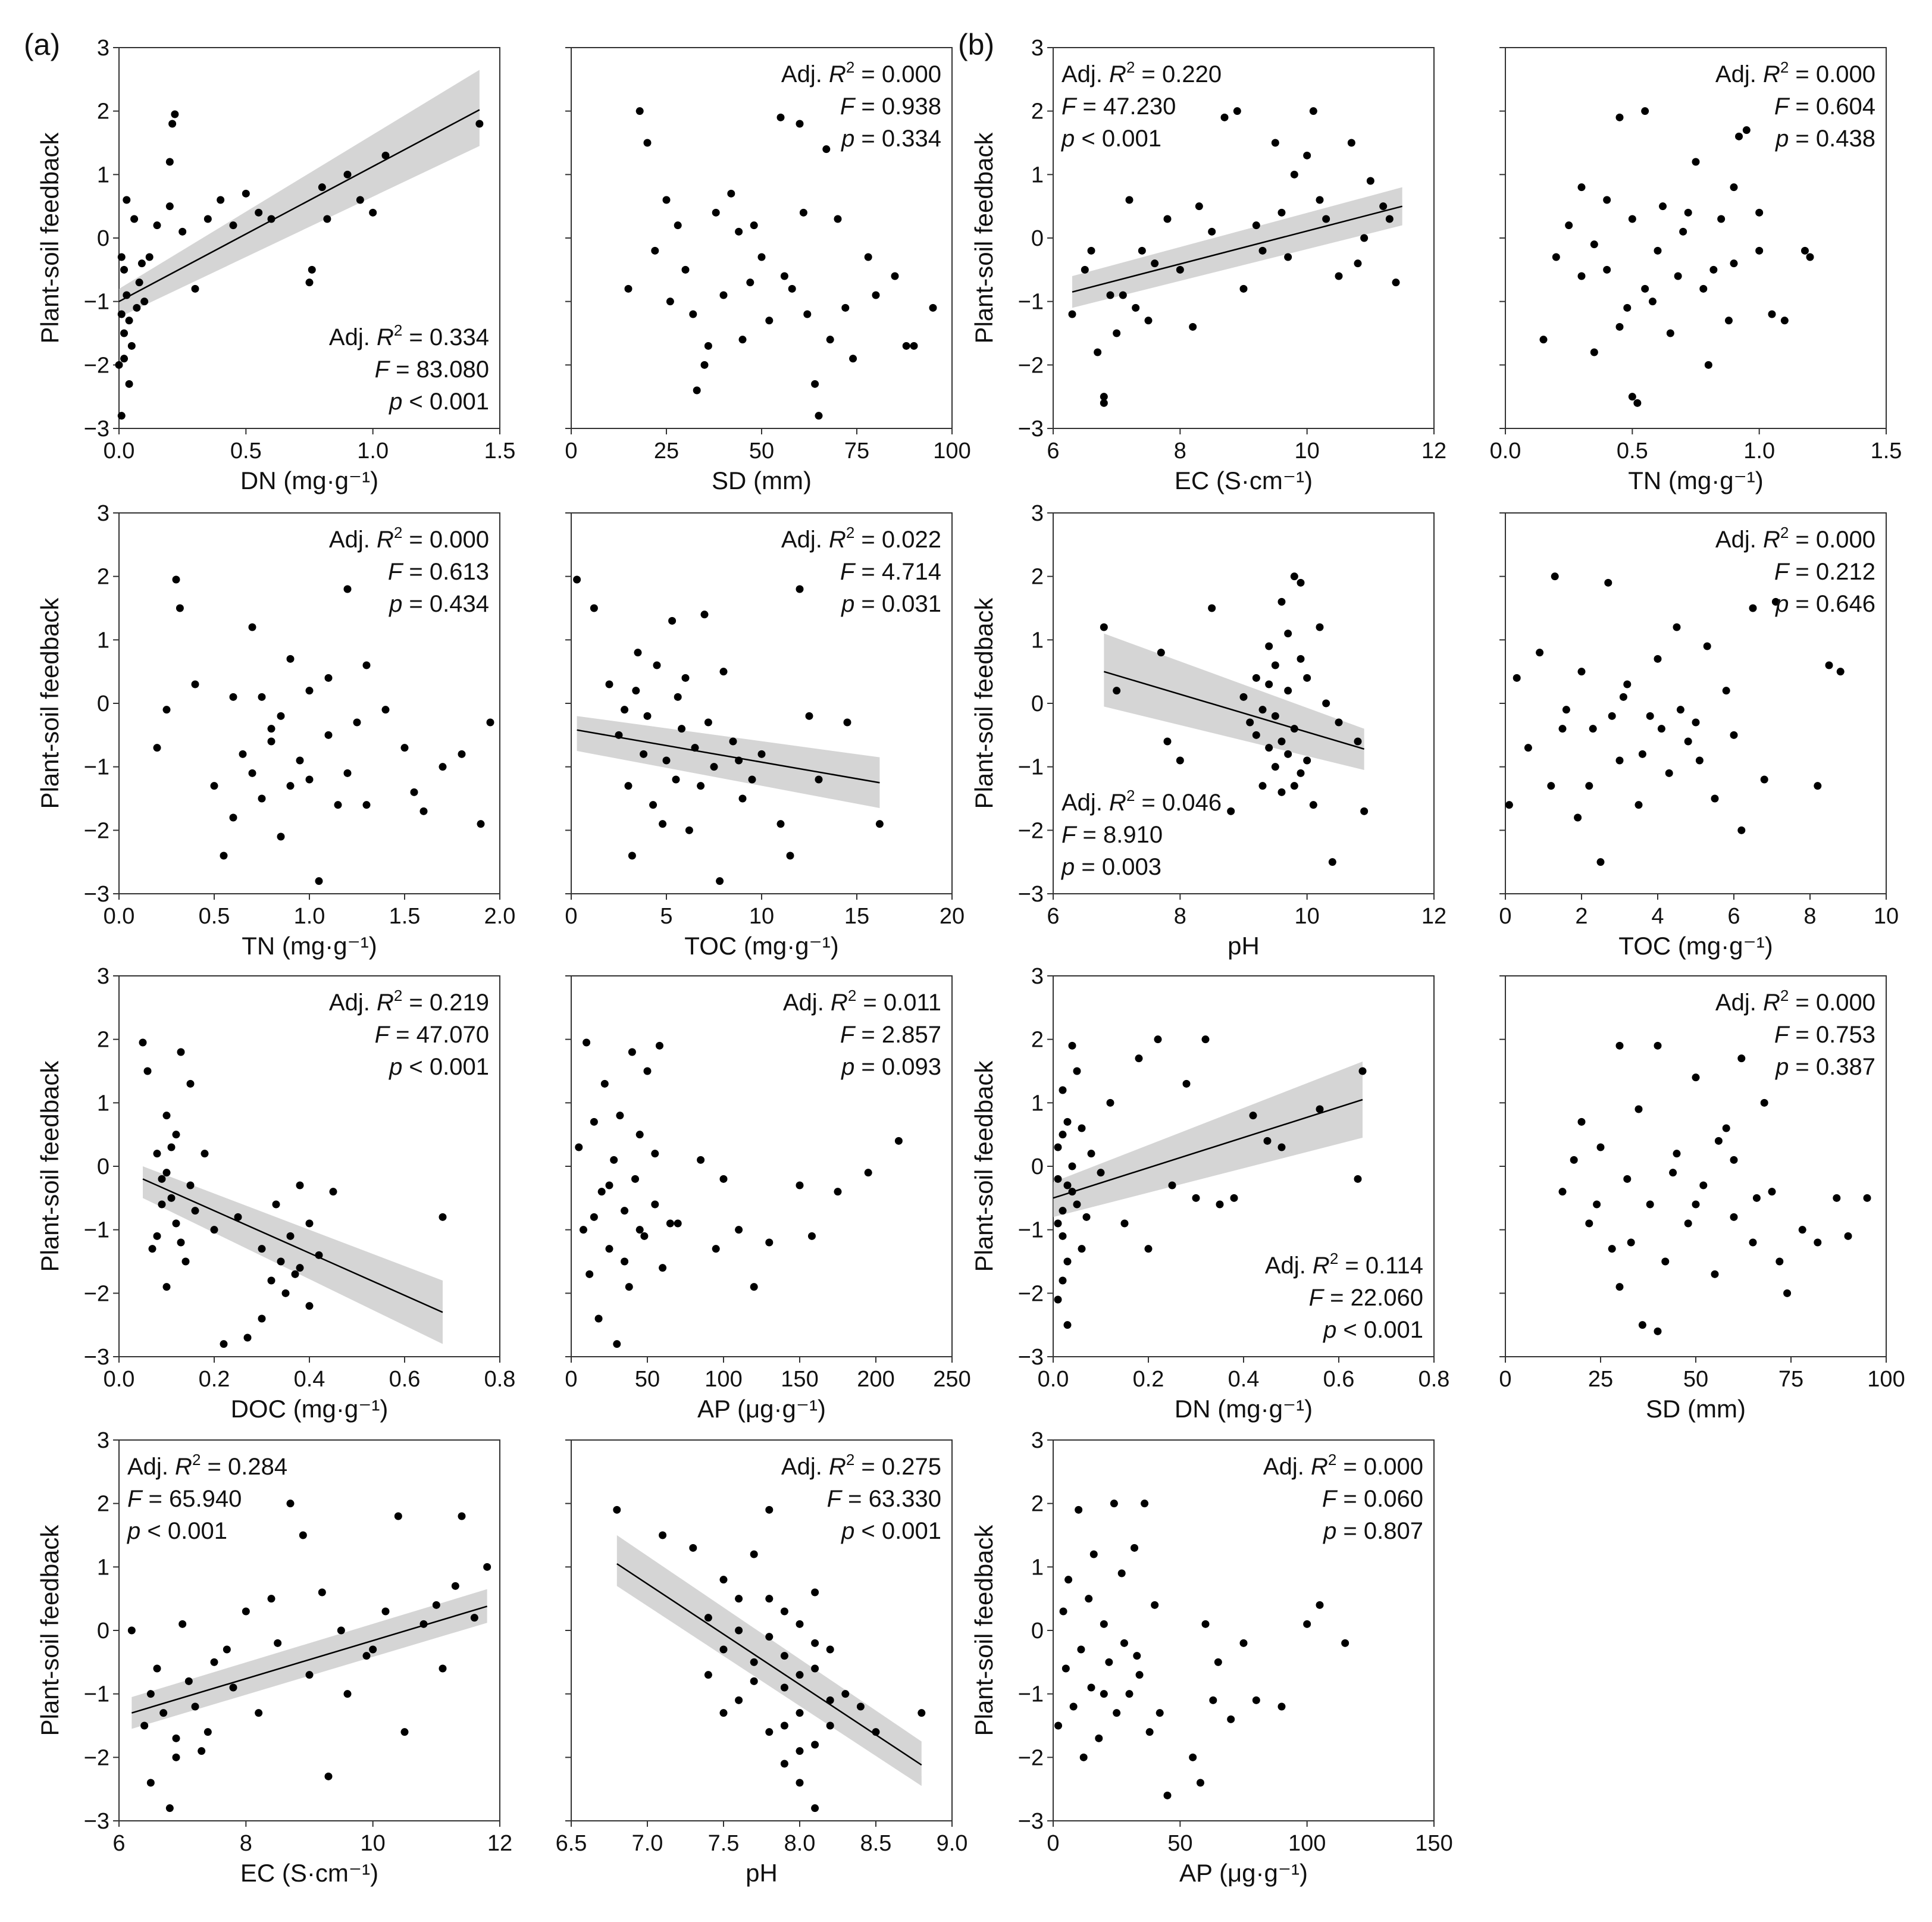 This screenshot has width=1932, height=1922. I want to click on x-tick-label: 50, so click(1696, 1380).